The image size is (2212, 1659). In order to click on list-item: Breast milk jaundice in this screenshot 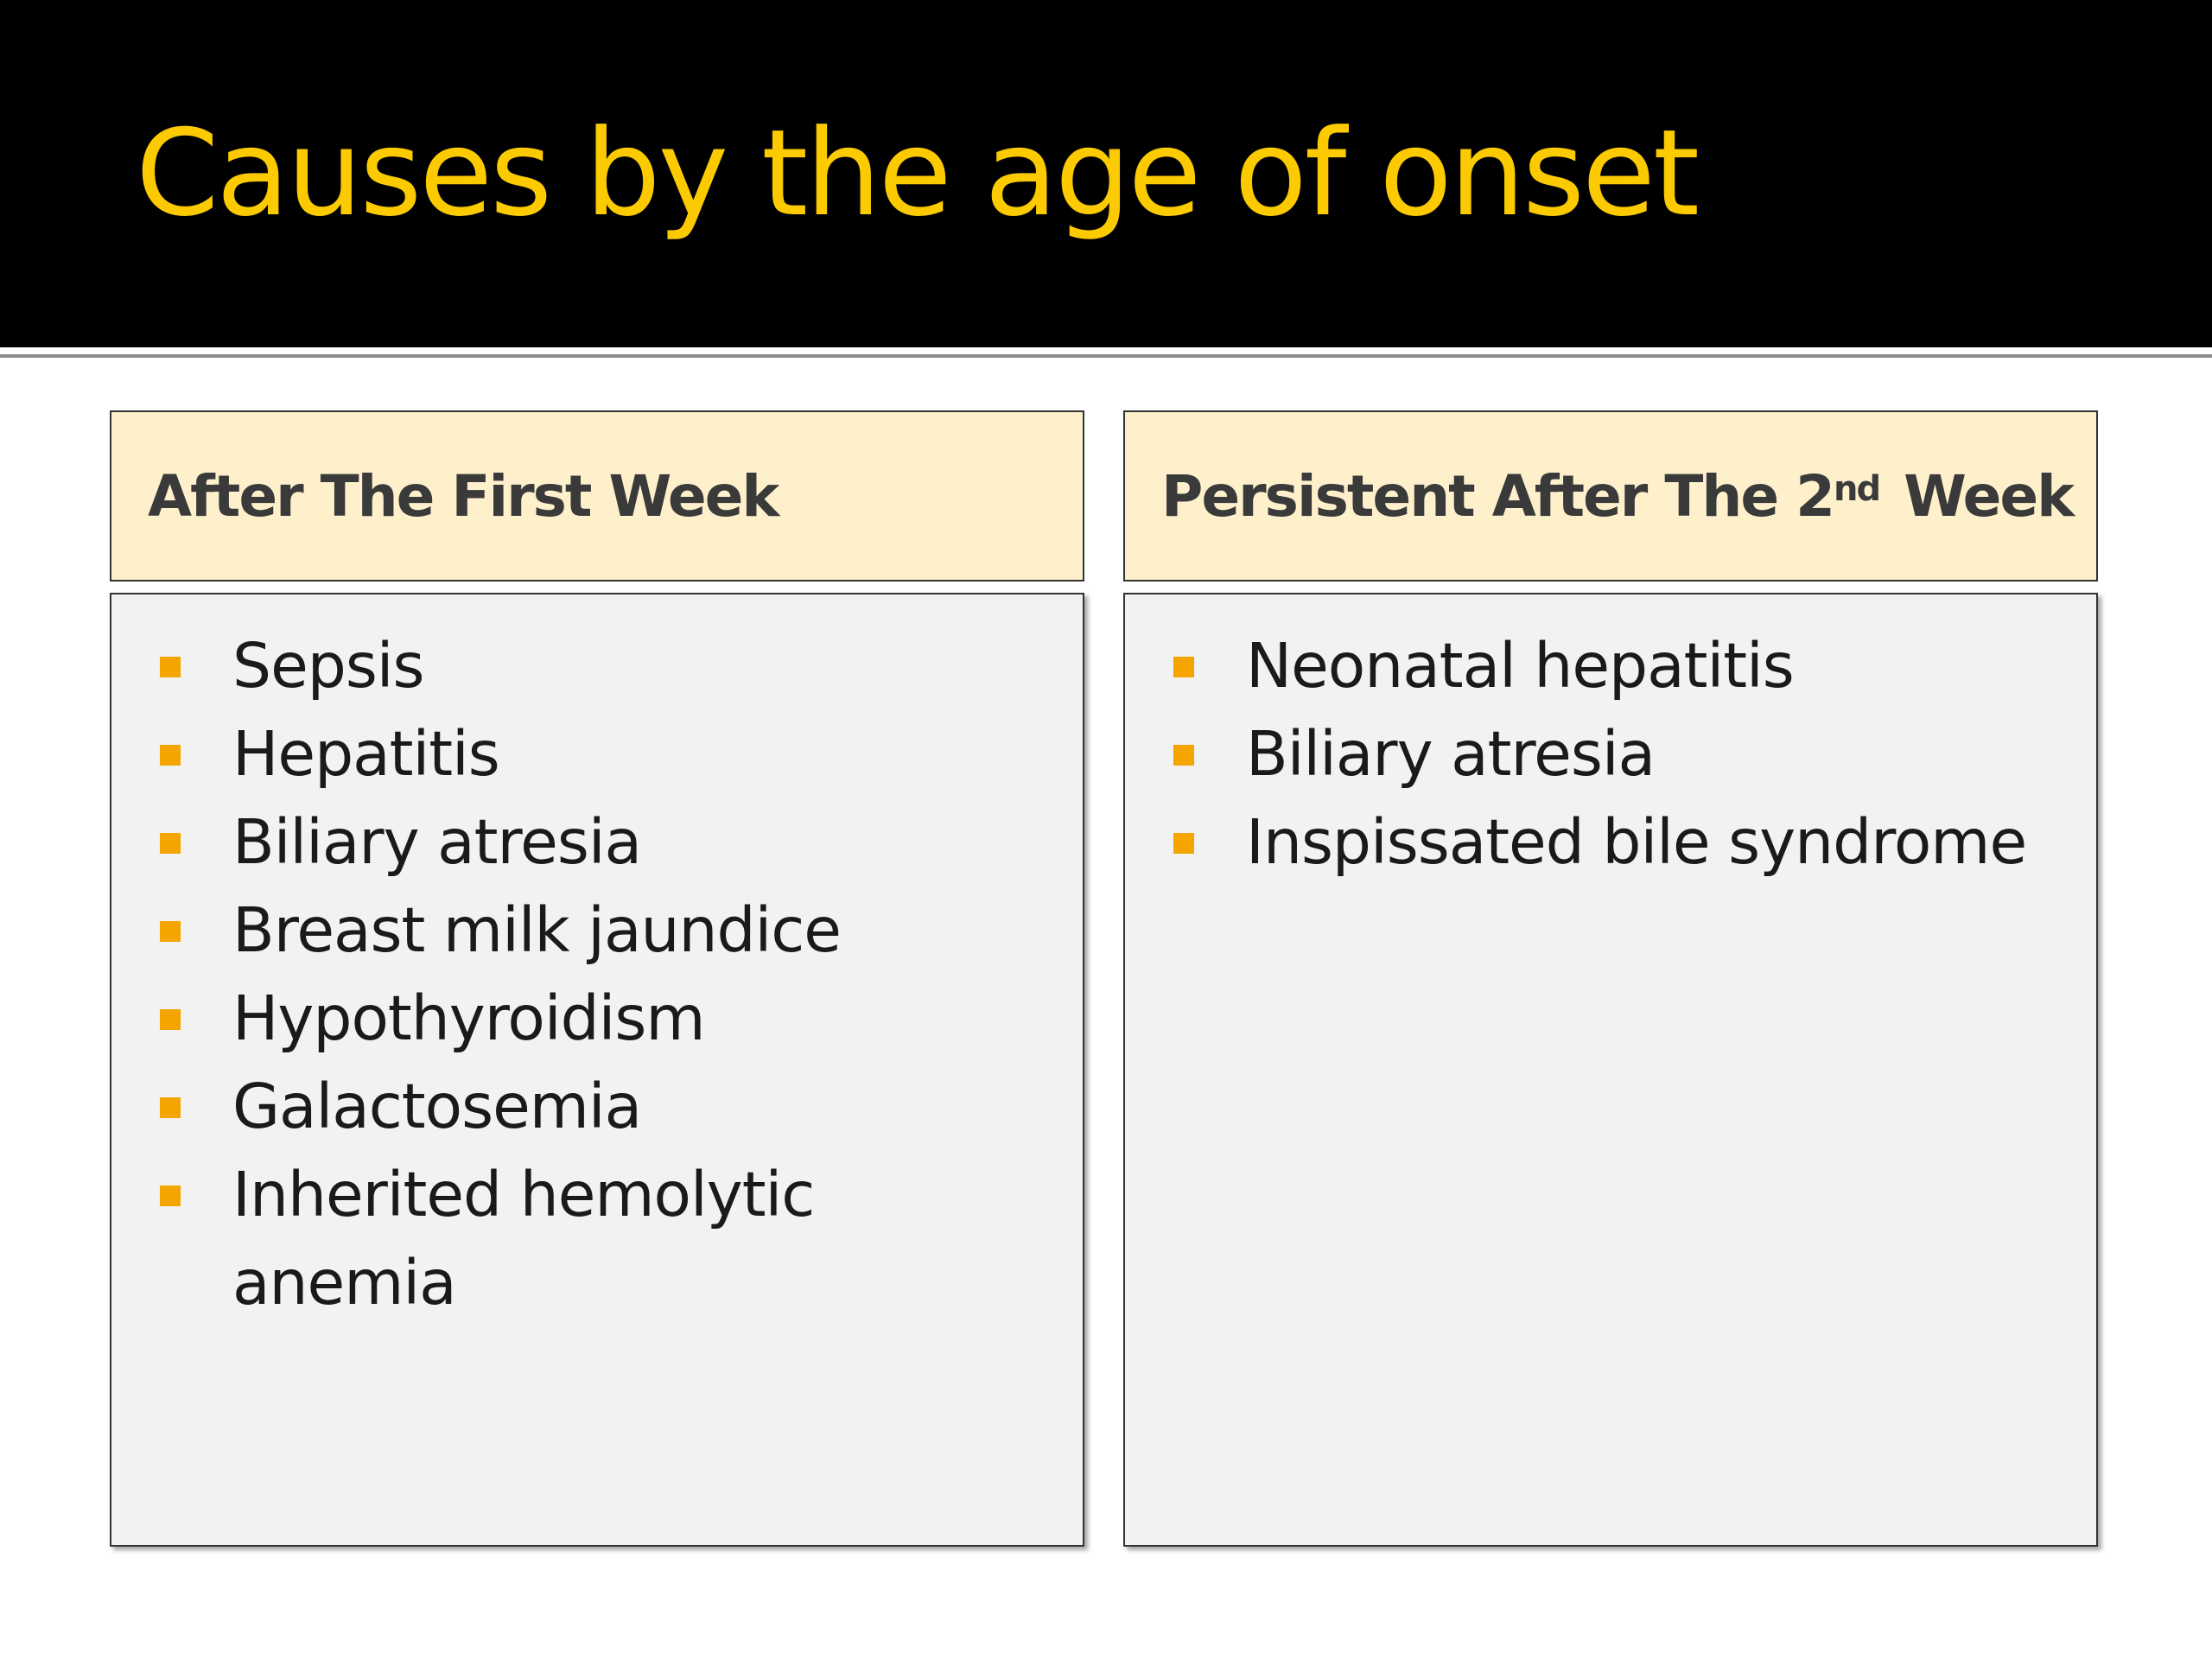, I will do `click(597, 931)`.